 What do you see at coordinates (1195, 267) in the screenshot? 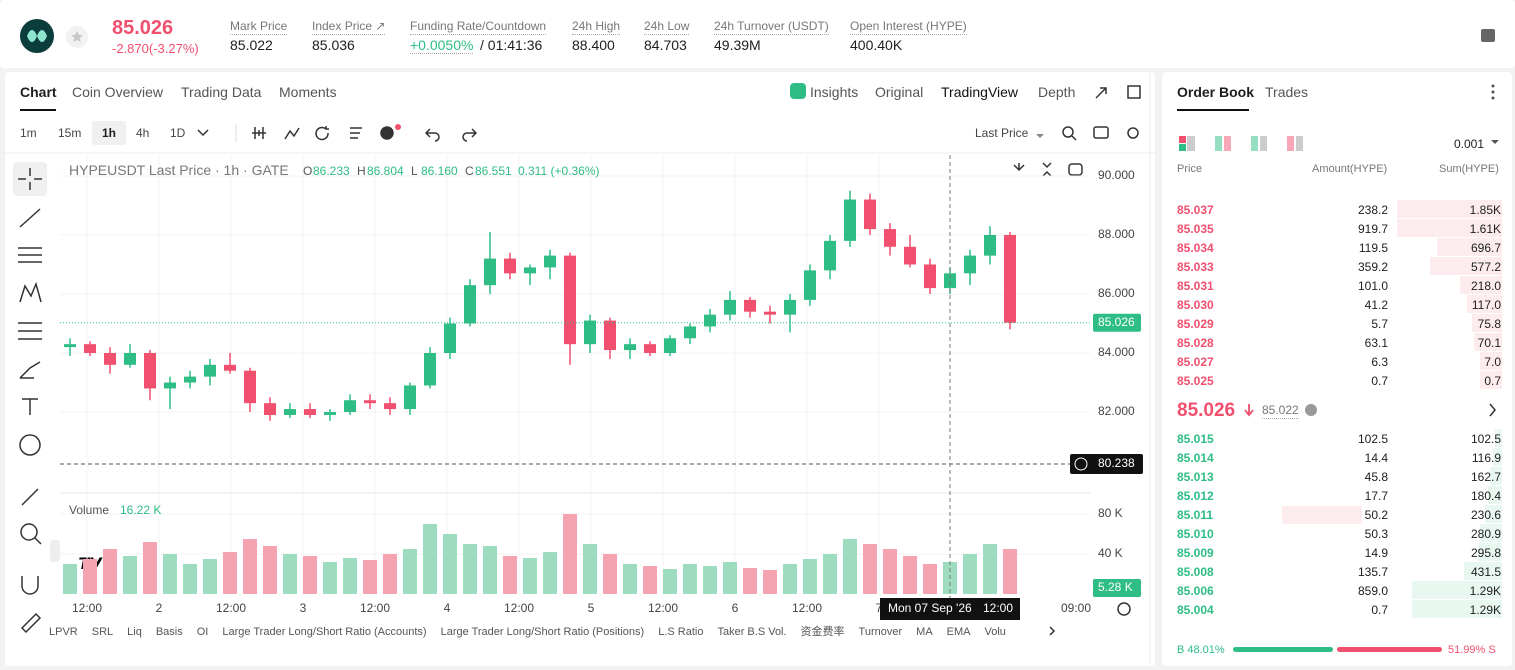
I see `book-price: 85.033` at bounding box center [1195, 267].